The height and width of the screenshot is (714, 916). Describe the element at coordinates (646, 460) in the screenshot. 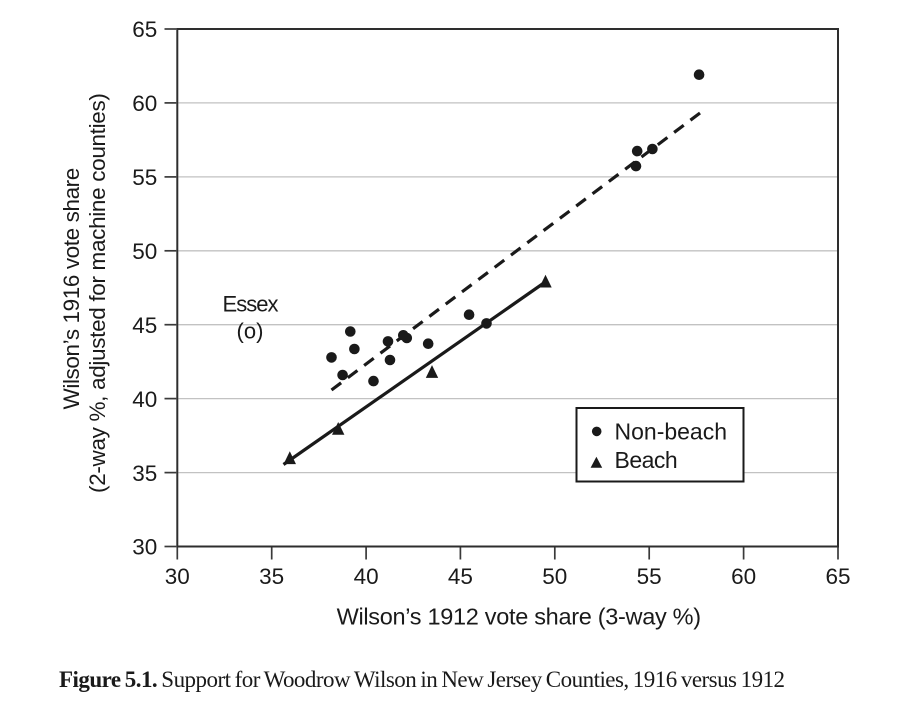

I see `svg-text: Beach` at that location.